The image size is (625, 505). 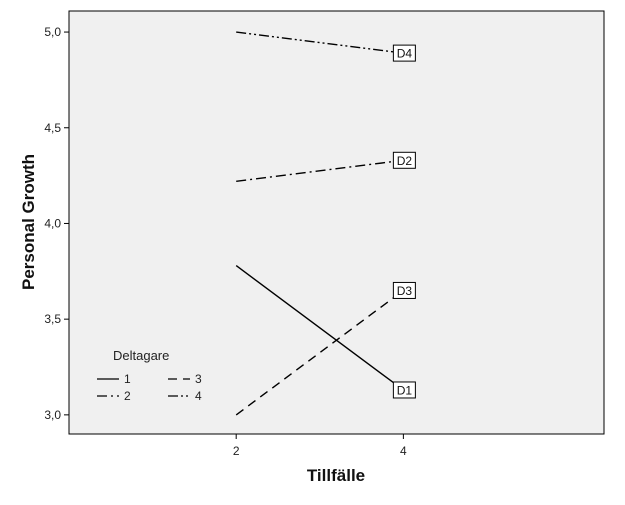 I want to click on legend-label: 1, so click(x=127, y=379).